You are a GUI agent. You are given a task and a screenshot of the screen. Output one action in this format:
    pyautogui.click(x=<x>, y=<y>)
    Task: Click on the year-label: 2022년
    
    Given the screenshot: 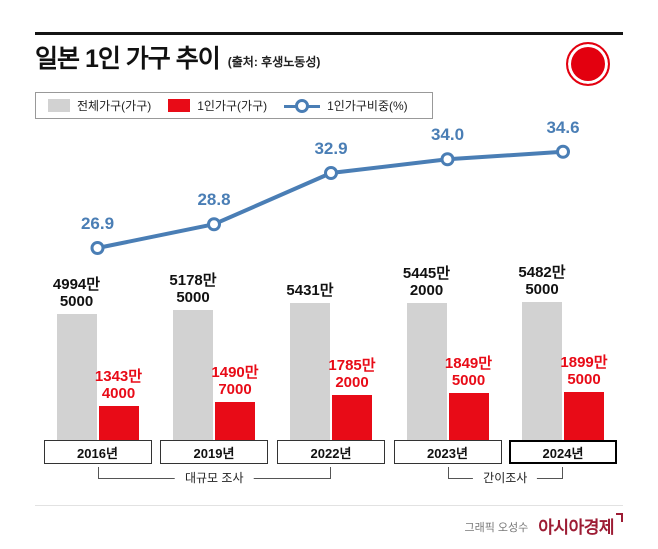 What is the action you would take?
    pyautogui.click(x=331, y=452)
    